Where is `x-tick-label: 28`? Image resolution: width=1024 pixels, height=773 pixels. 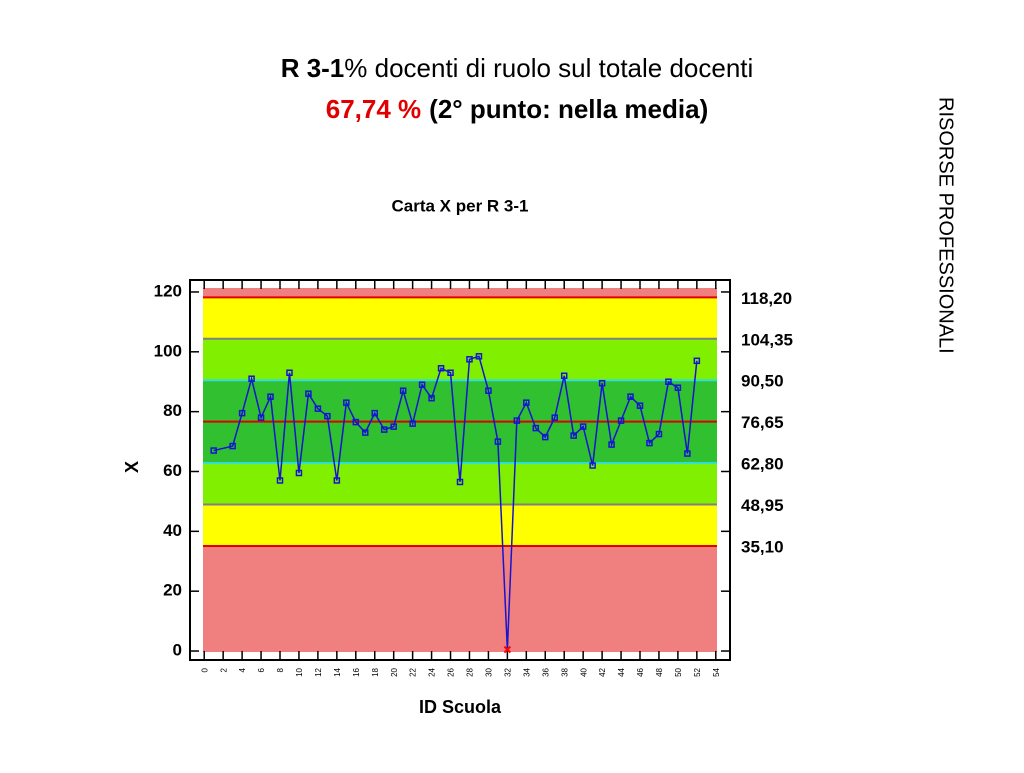 x-tick-label: 28 is located at coordinates (470, 671).